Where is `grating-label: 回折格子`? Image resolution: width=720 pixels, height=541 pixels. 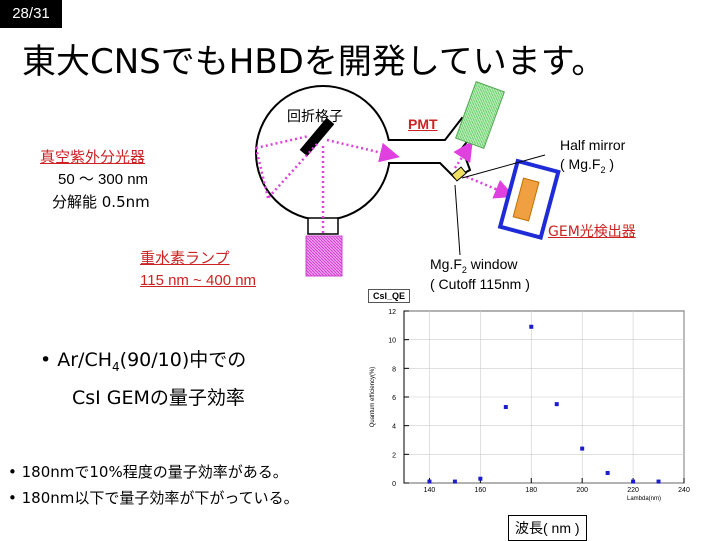
grating-label: 回折格子 is located at coordinates (315, 117).